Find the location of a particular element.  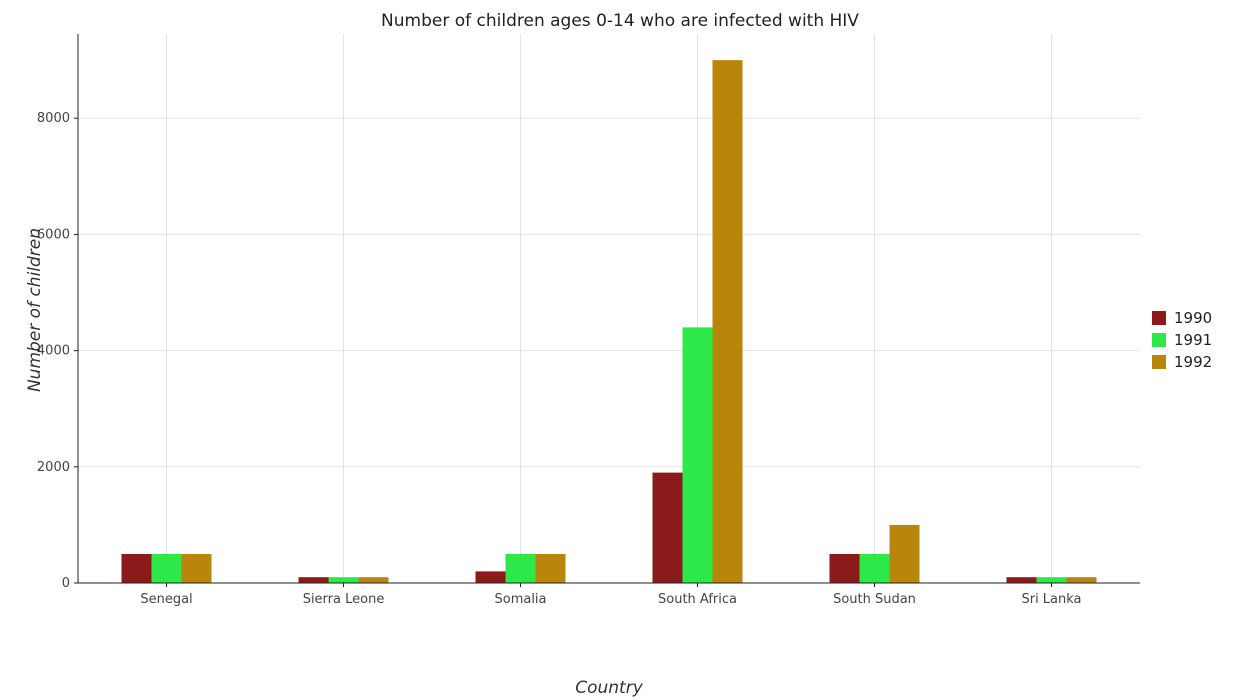

x-tick-label: Sri Lanka is located at coordinates (1051, 599).